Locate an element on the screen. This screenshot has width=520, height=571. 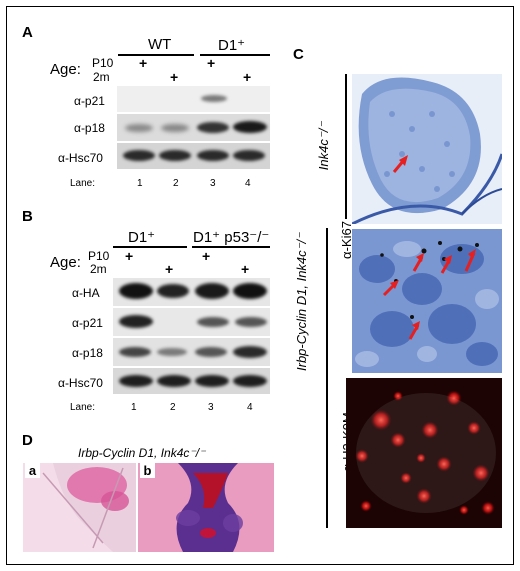
panel-a-lane-label: Lane: is located at coordinates (83, 183).